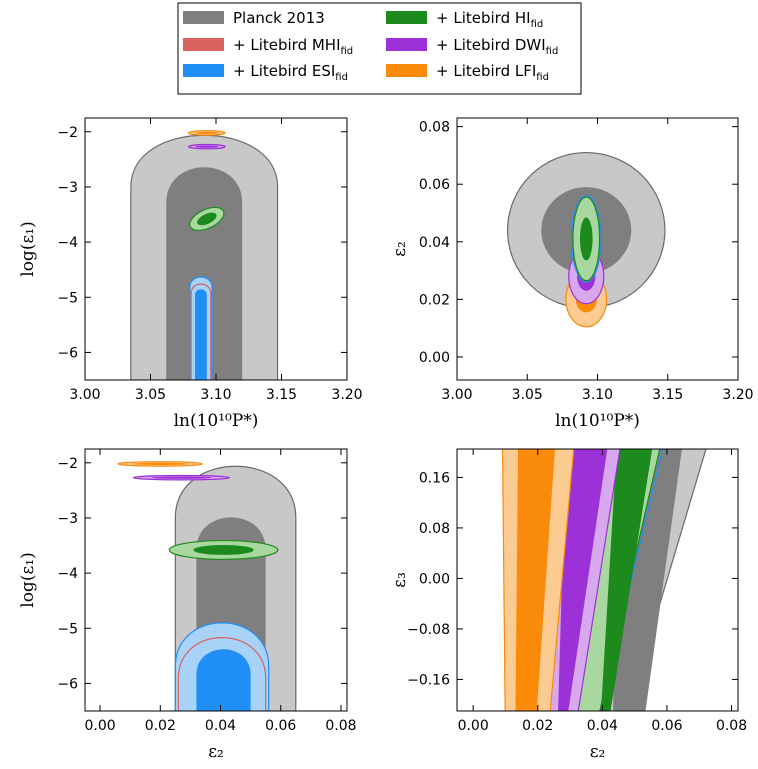 The width and height of the screenshot is (758, 769). I want to click on y-axis-label: ε₂, so click(400, 249).